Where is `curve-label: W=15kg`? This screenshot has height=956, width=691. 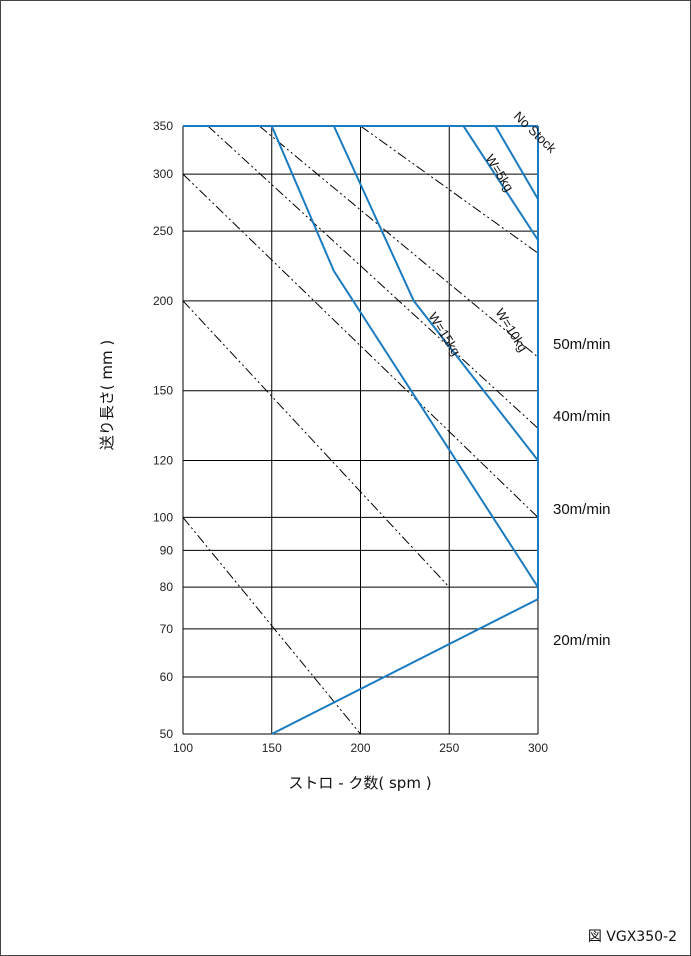
curve-label: W=15kg is located at coordinates (444, 334).